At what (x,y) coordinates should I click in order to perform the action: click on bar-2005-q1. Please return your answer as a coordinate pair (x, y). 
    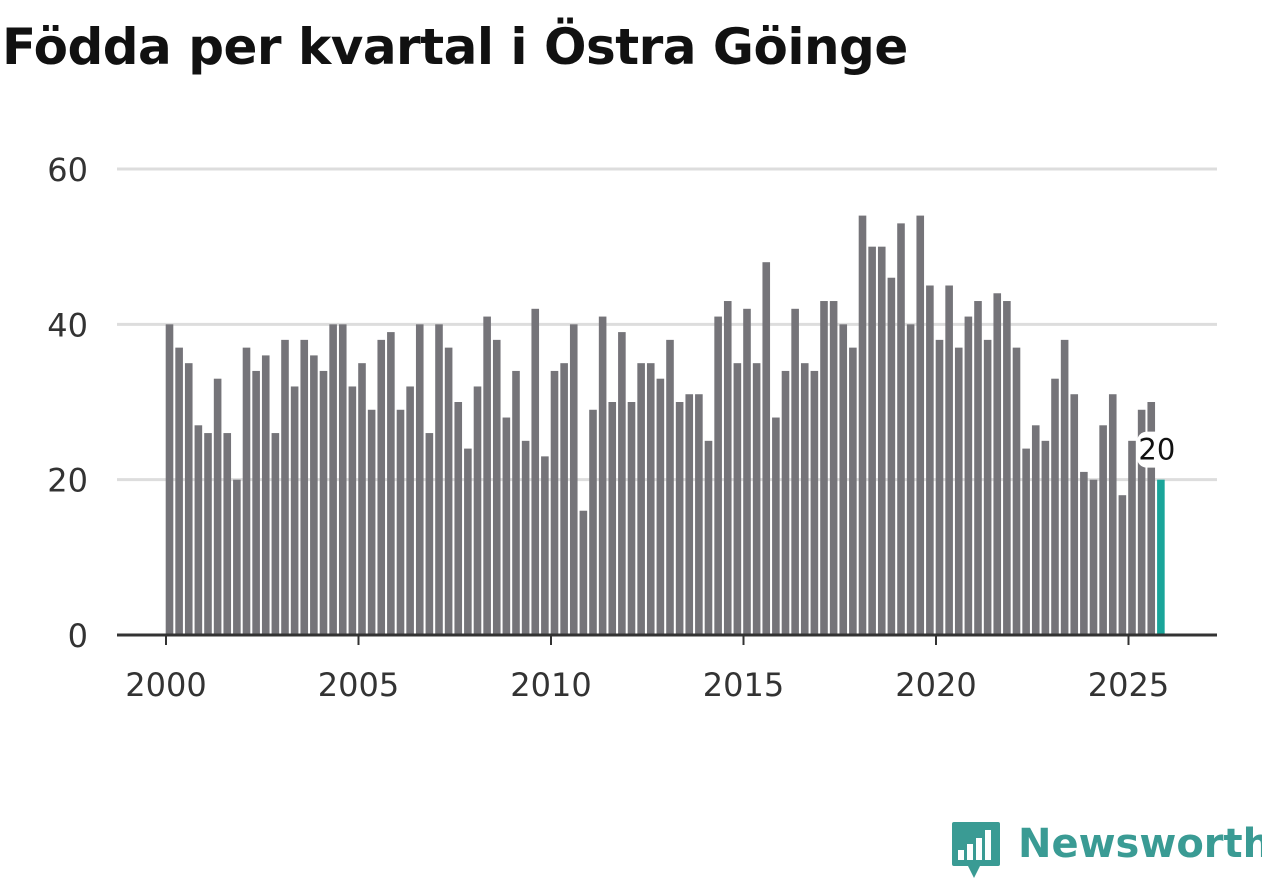
    Looking at the image, I should click on (362, 499).